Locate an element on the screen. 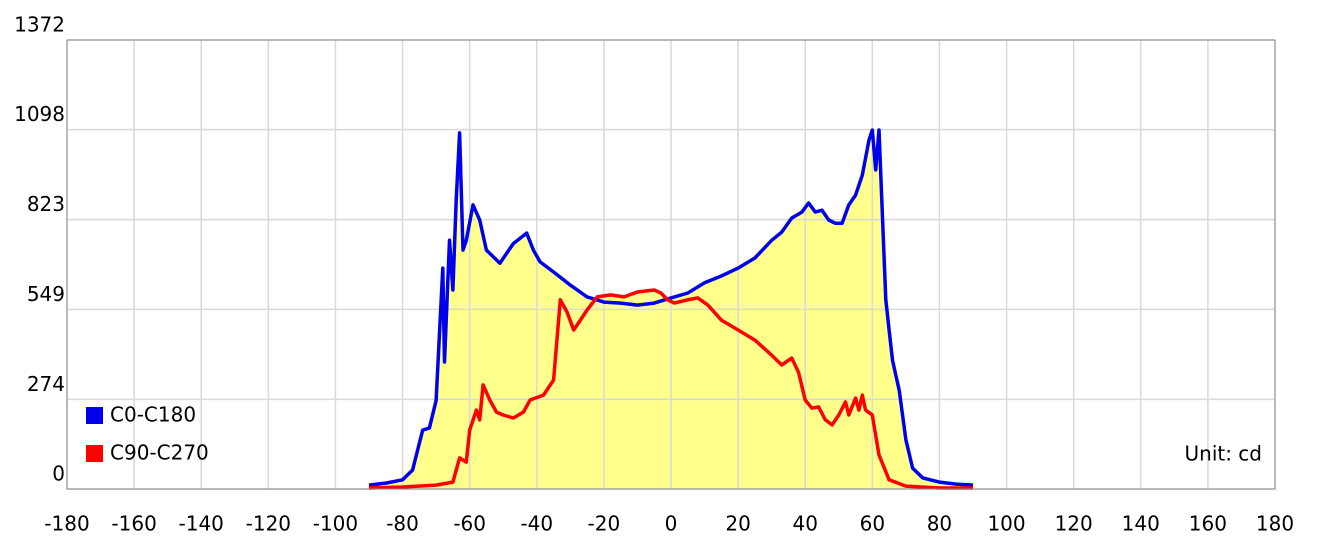 Image resolution: width=1317 pixels, height=543 pixels. x-tick-label: -180 is located at coordinates (66, 524).